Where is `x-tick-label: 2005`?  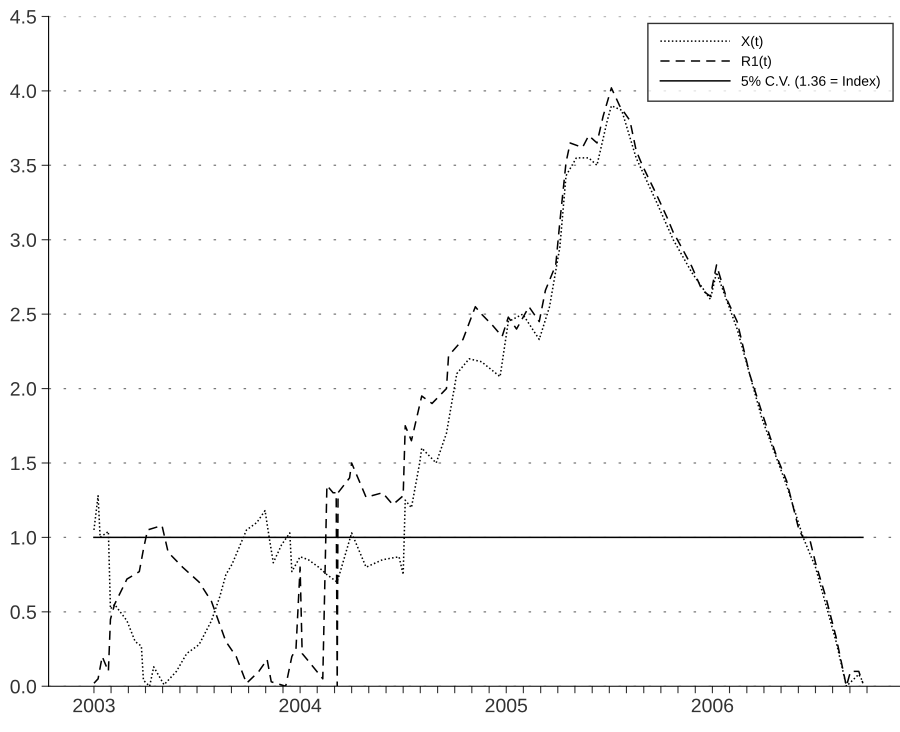
x-tick-label: 2005 is located at coordinates (507, 705).